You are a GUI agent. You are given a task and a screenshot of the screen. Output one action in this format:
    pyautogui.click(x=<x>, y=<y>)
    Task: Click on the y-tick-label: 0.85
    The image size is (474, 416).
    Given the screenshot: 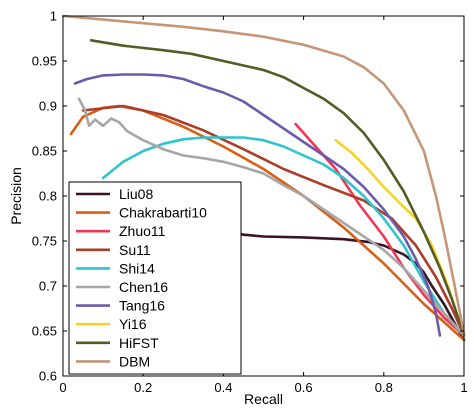 What is the action you would take?
    pyautogui.click(x=44, y=151)
    